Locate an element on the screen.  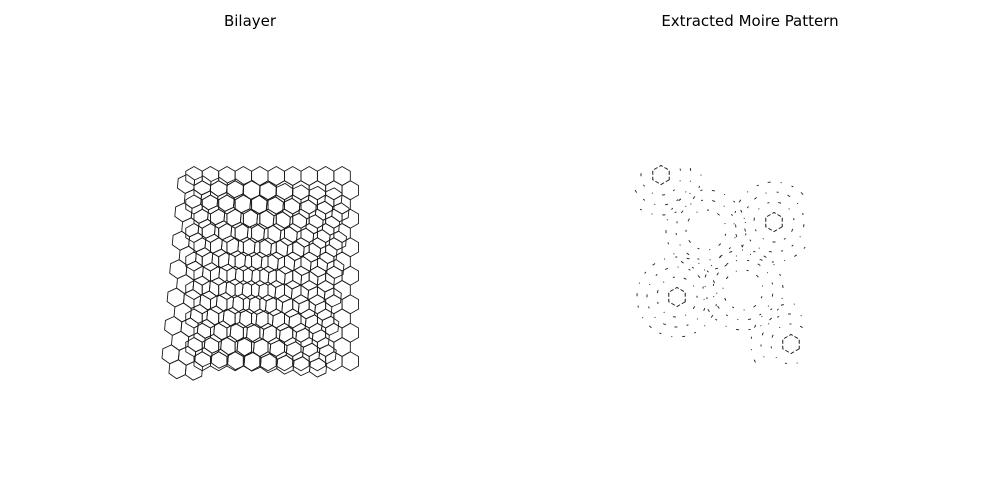
bilayer-title: Bilayer is located at coordinates (250, 21).